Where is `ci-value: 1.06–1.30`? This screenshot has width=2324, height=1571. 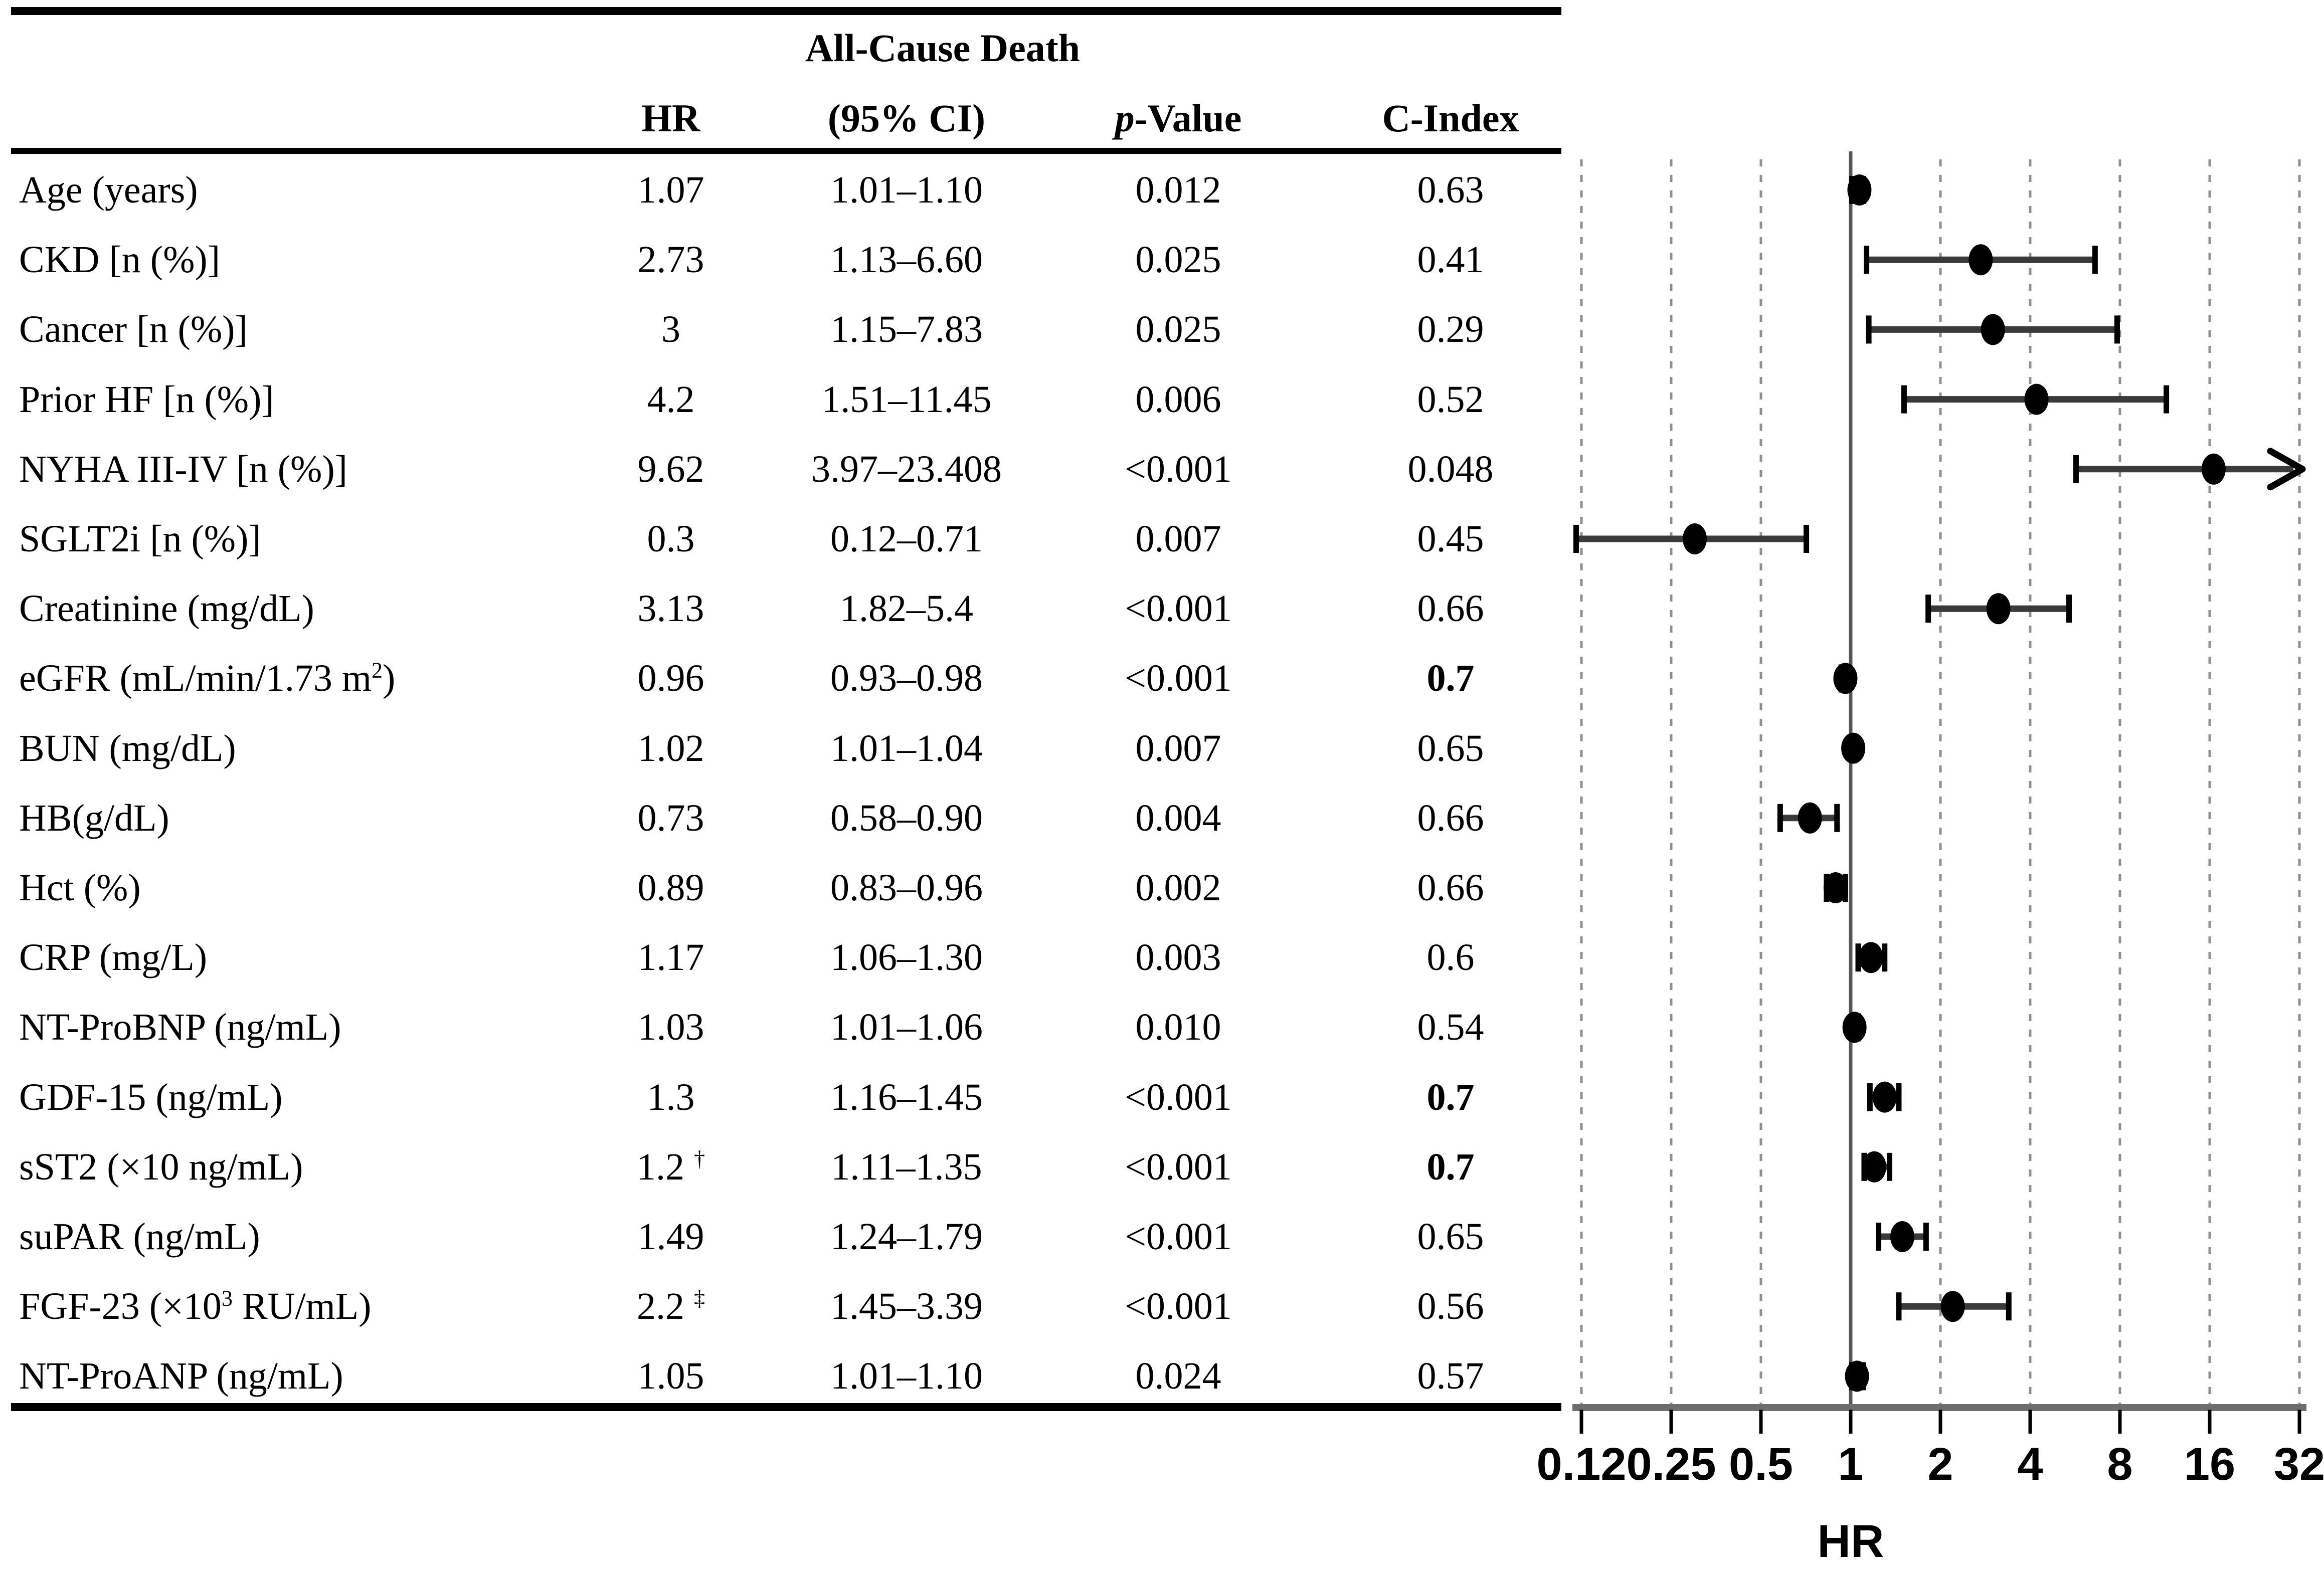 ci-value: 1.06–1.30 is located at coordinates (906, 957).